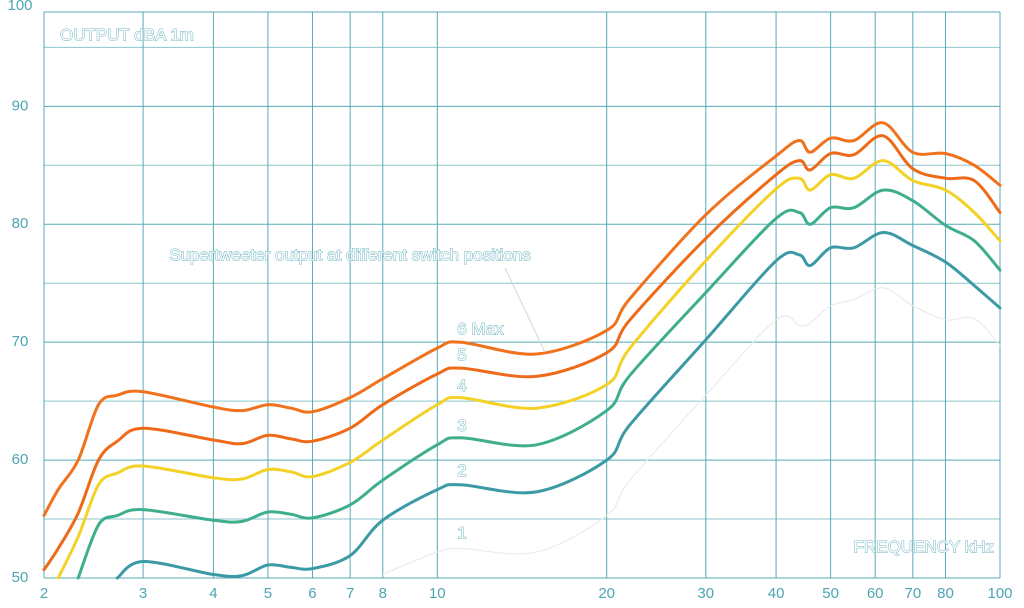  What do you see at coordinates (461, 533) in the screenshot?
I see `series-label: 1` at bounding box center [461, 533].